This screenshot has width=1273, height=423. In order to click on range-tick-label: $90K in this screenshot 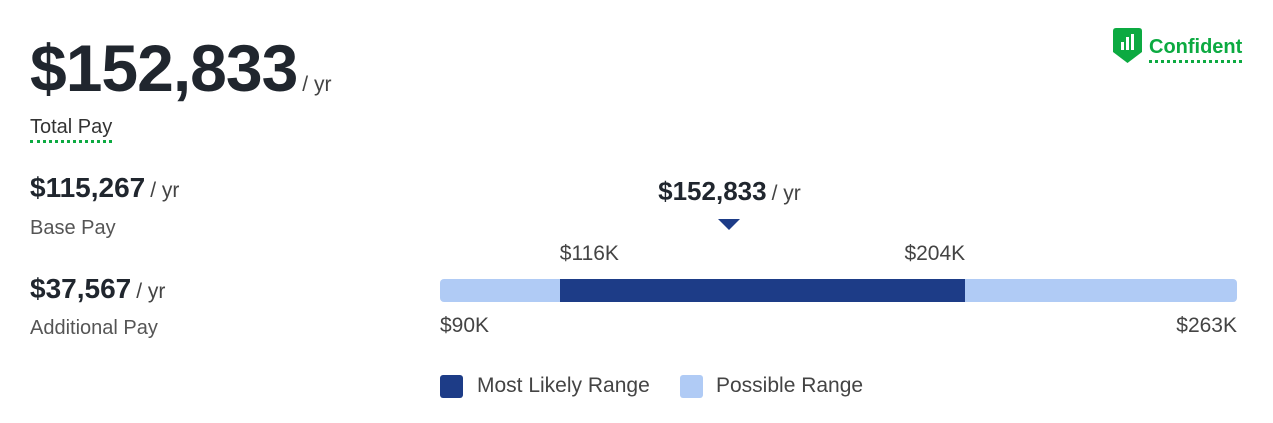, I will do `click(465, 325)`.